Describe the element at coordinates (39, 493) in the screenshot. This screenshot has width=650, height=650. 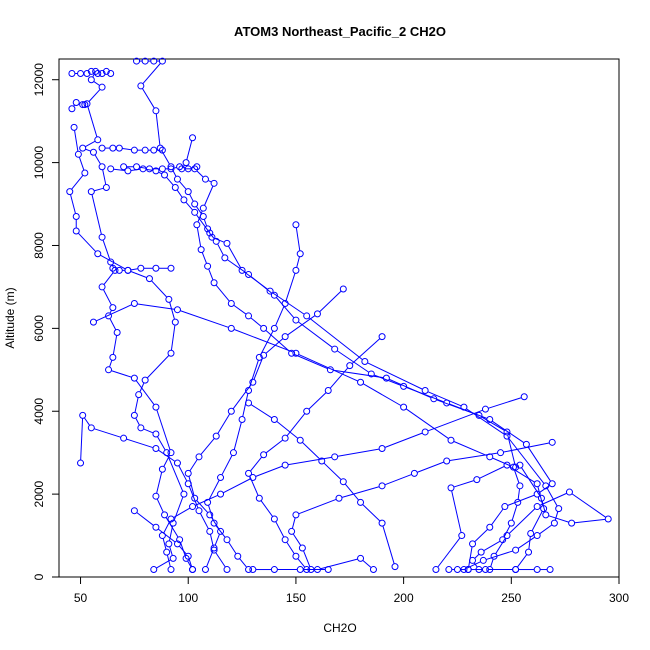
I see `y-tick-label: 2000` at that location.